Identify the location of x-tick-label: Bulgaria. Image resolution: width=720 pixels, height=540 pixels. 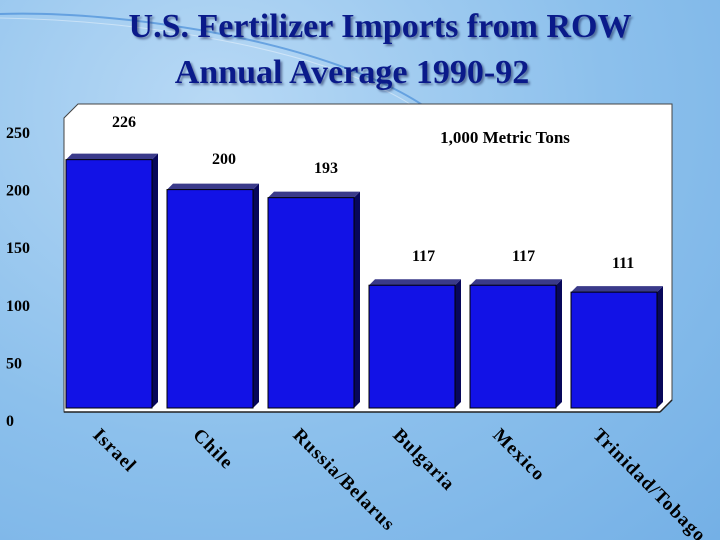
(423, 460).